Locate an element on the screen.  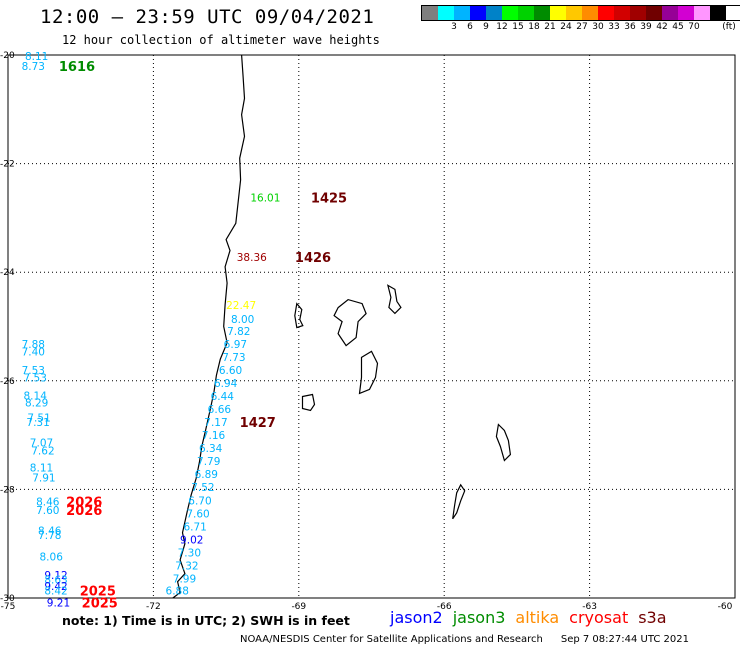
latitude-label: -28 is located at coordinates (7, 490).